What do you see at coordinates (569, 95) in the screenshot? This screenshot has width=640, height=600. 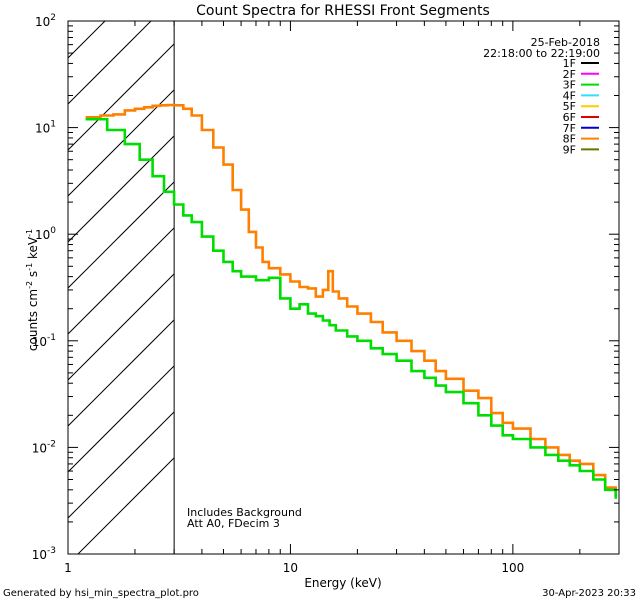 I see `legend-label: 4F` at bounding box center [569, 95].